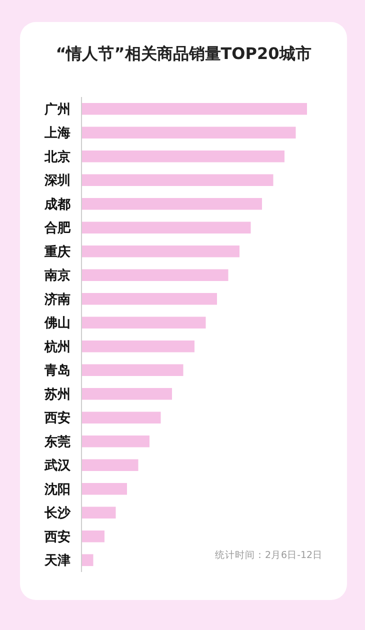 The height and width of the screenshot is (630, 365). I want to click on y-tick-label: 沈阳, so click(56, 490).